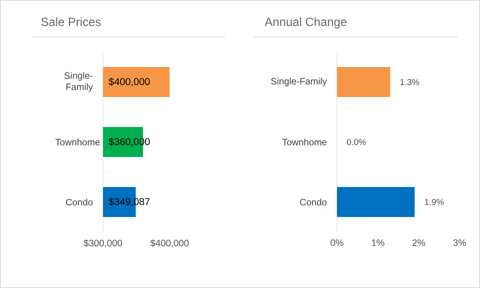 The image size is (480, 288). What do you see at coordinates (434, 202) in the screenshot?
I see `data-label: 1.9%` at bounding box center [434, 202].